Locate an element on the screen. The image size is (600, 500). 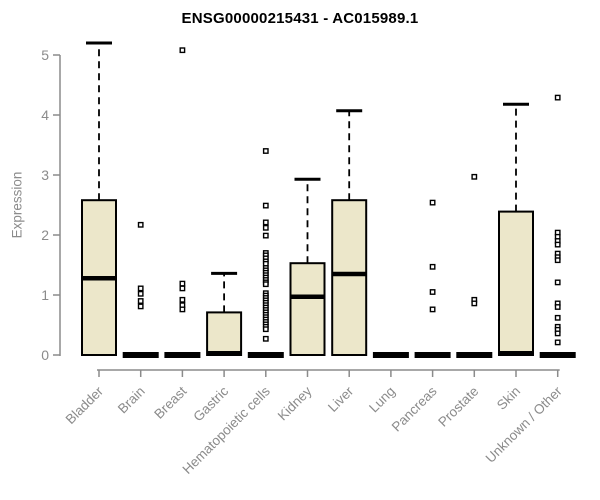
x-axis-label-breast: Breast is located at coordinates (170, 402).